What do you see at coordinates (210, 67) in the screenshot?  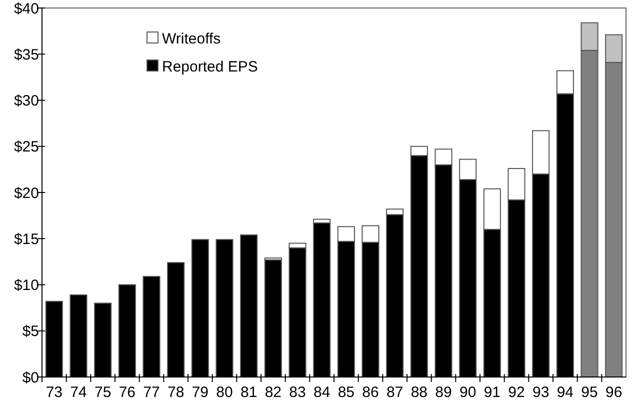 I see `legend-label: Reported EPS` at bounding box center [210, 67].